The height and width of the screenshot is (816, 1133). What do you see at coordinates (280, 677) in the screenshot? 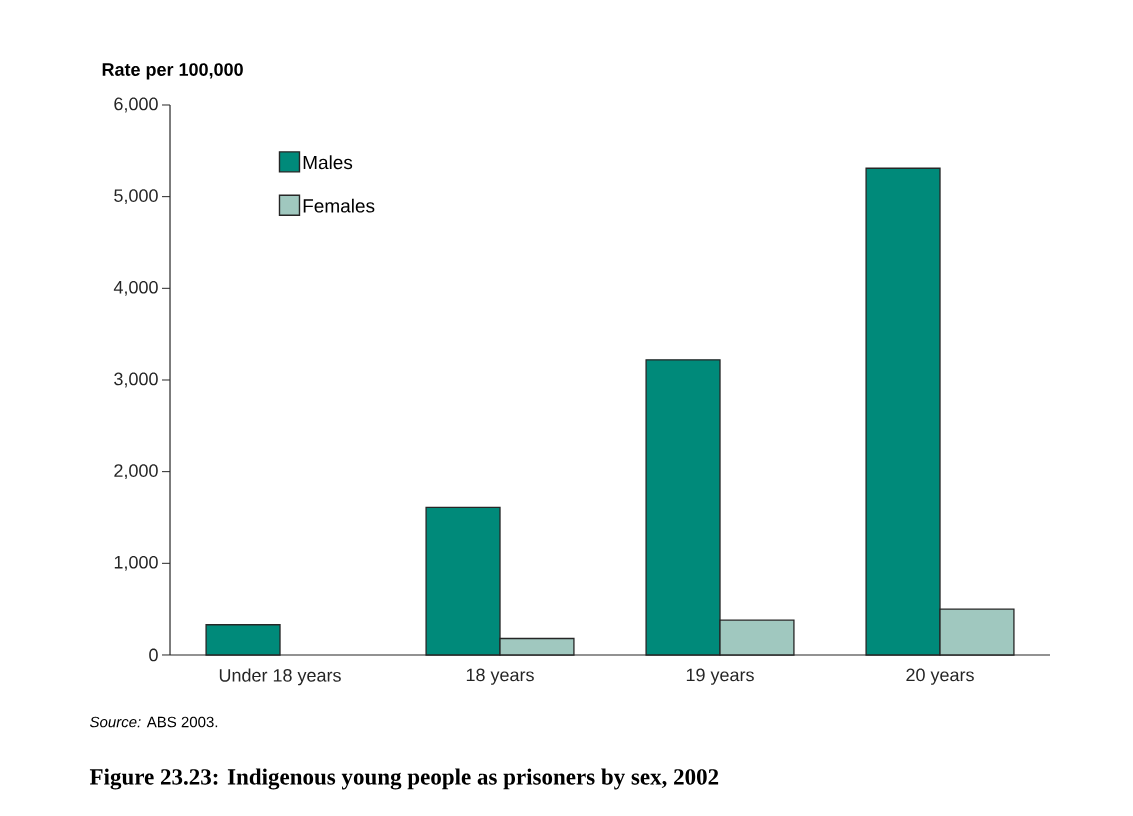
I see `x-tick-label: Under 18 years` at bounding box center [280, 677].